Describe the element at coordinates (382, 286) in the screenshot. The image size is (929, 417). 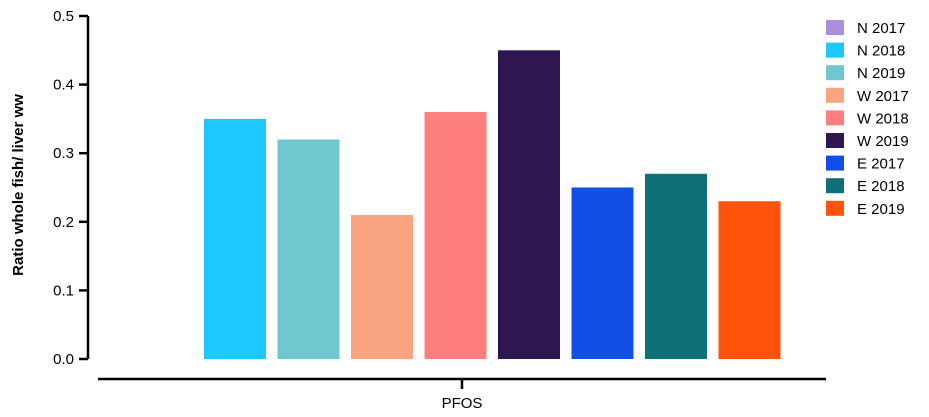
I see `bar-w-2017` at that location.